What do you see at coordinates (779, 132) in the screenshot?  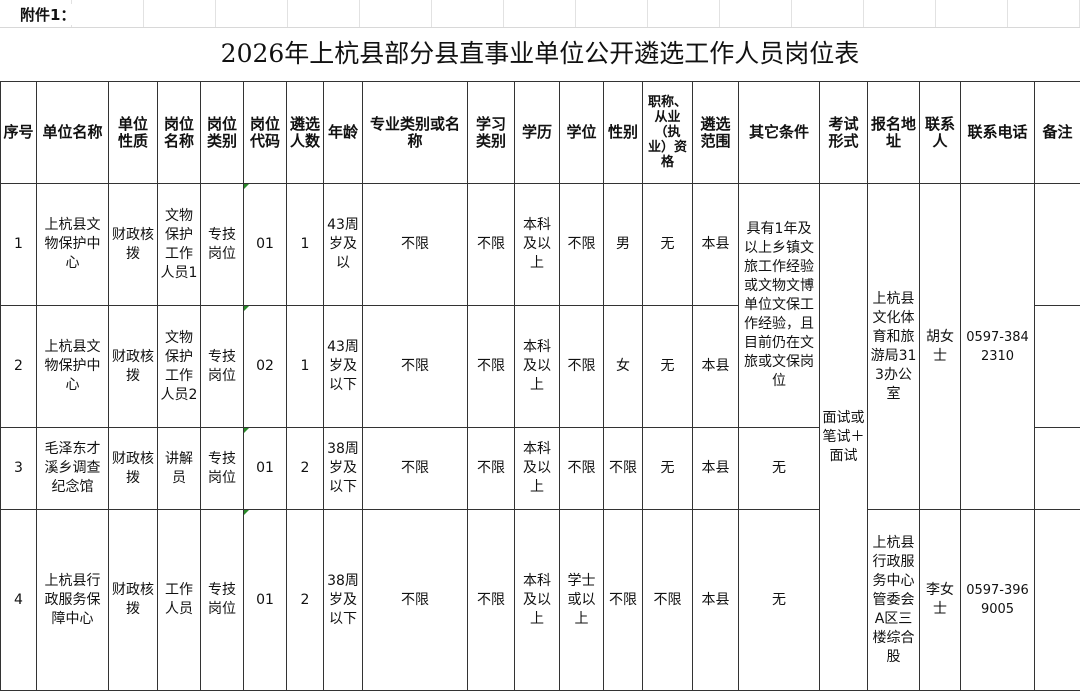 I see `header-cell: 其它条件` at bounding box center [779, 132].